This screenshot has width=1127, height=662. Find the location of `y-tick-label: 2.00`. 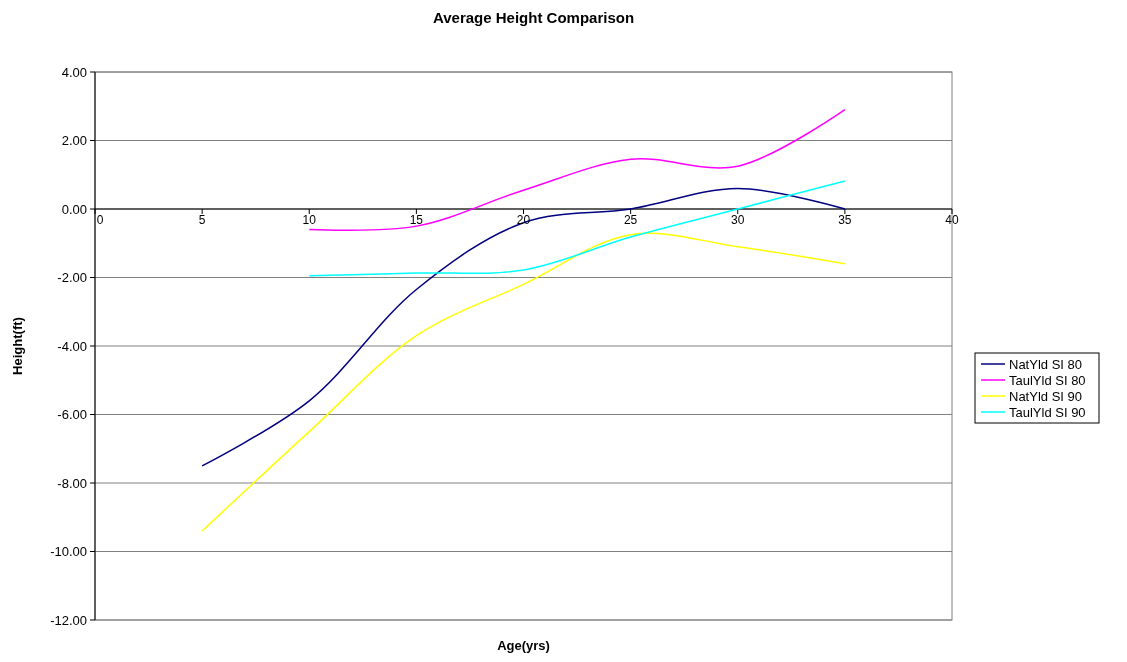

y-tick-label: 2.00 is located at coordinates (74, 141).